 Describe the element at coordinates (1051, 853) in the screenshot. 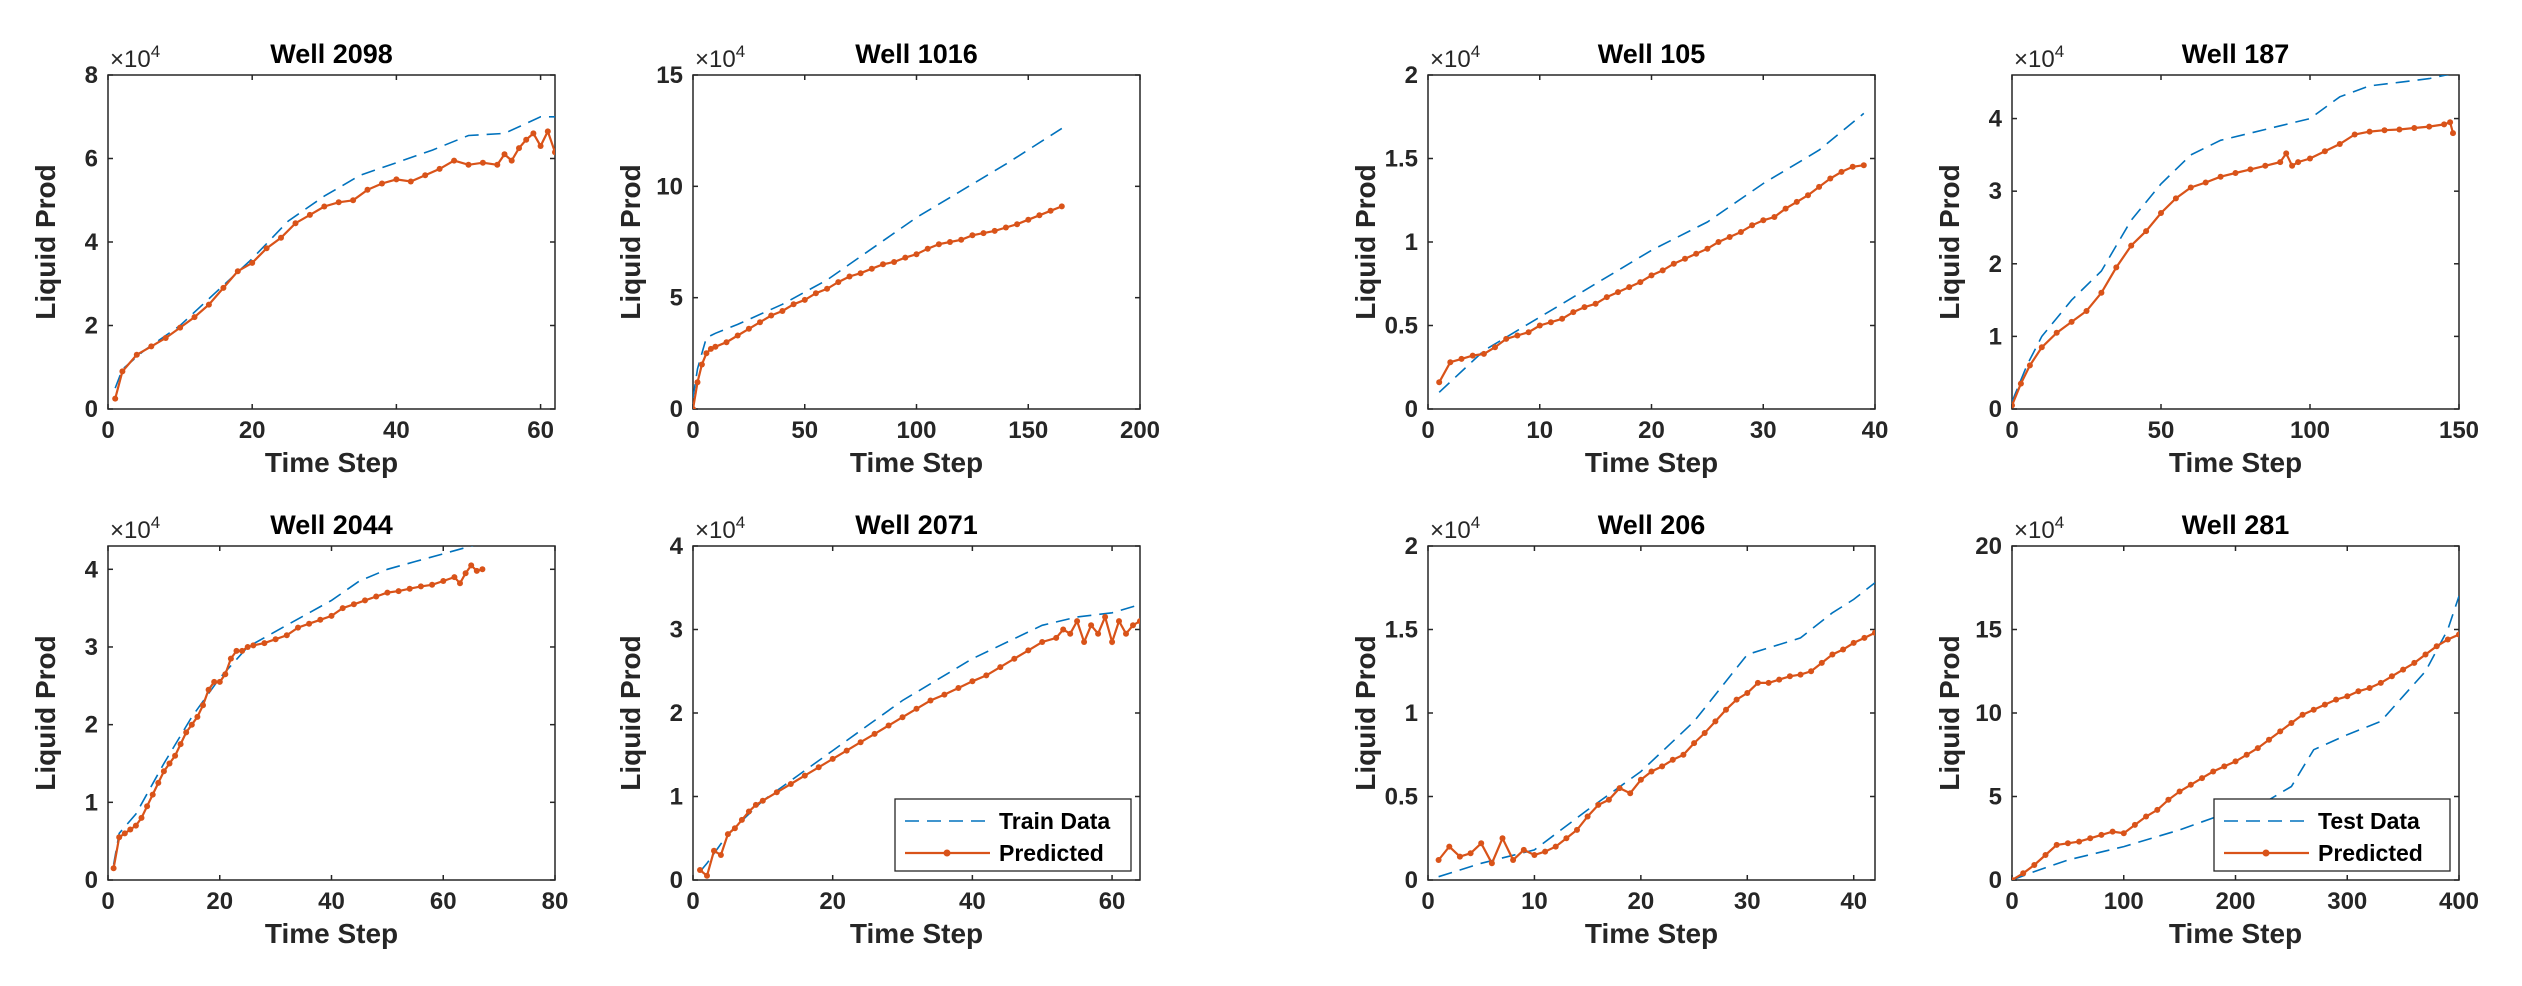

I see `legend-entry: Predicted` at that location.